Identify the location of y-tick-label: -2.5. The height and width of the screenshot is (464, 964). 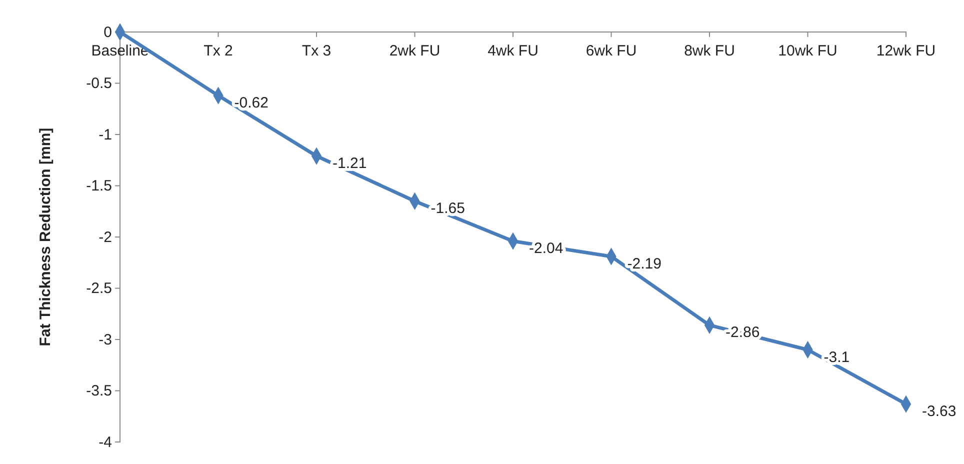
(99, 289).